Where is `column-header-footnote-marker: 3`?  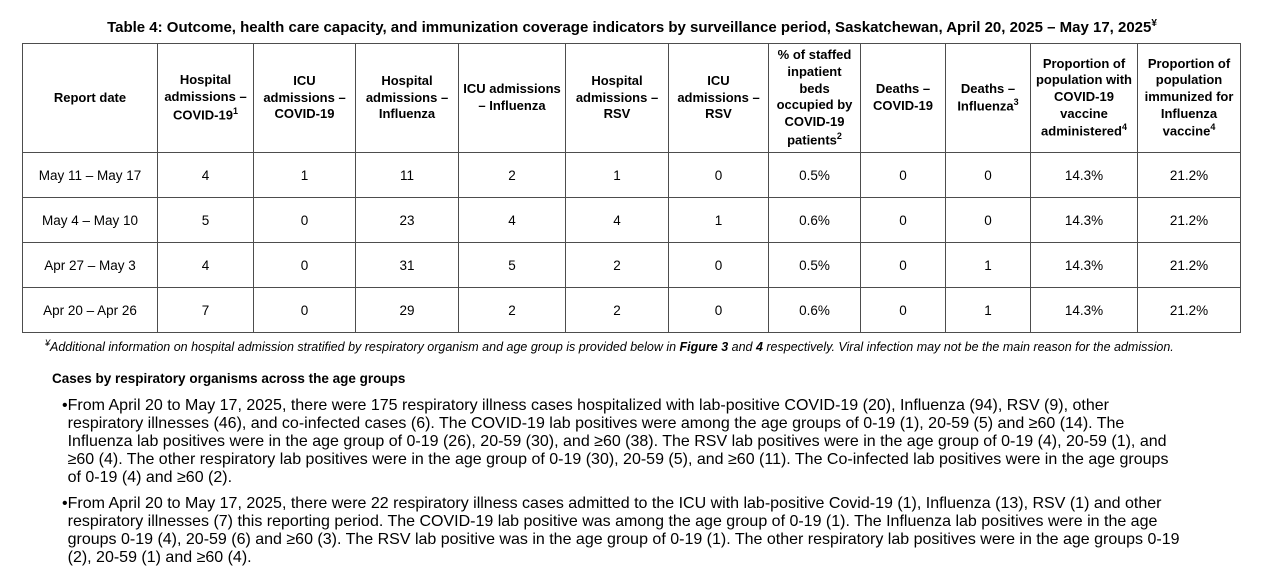 column-header-footnote-marker: 3 is located at coordinates (1016, 102).